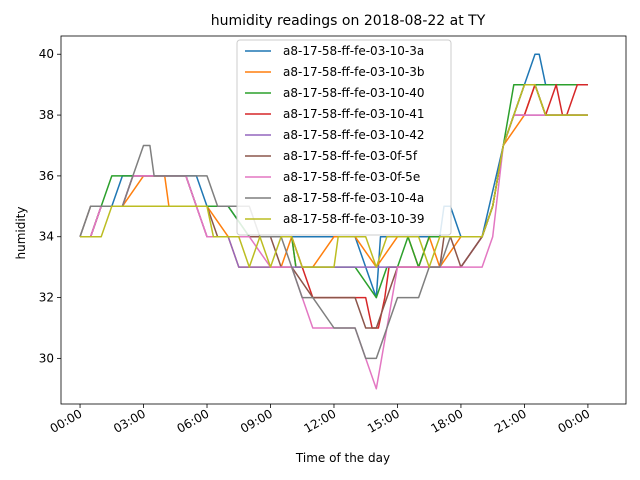  I want to click on legend-label: a8-17-58-ff-fe-03-10-4a, so click(353, 198).